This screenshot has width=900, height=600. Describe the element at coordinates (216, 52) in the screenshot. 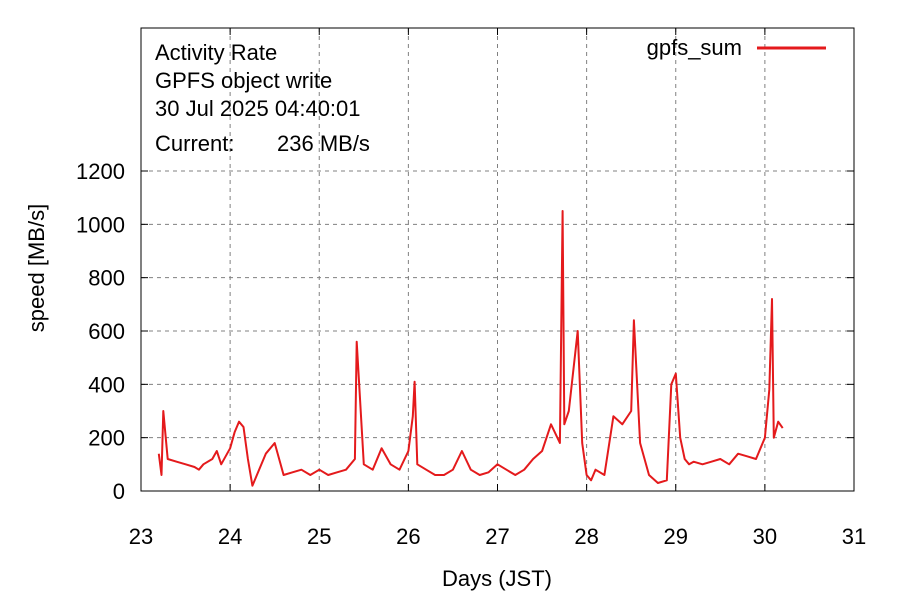

I see `chart-title: Activity Rate` at that location.